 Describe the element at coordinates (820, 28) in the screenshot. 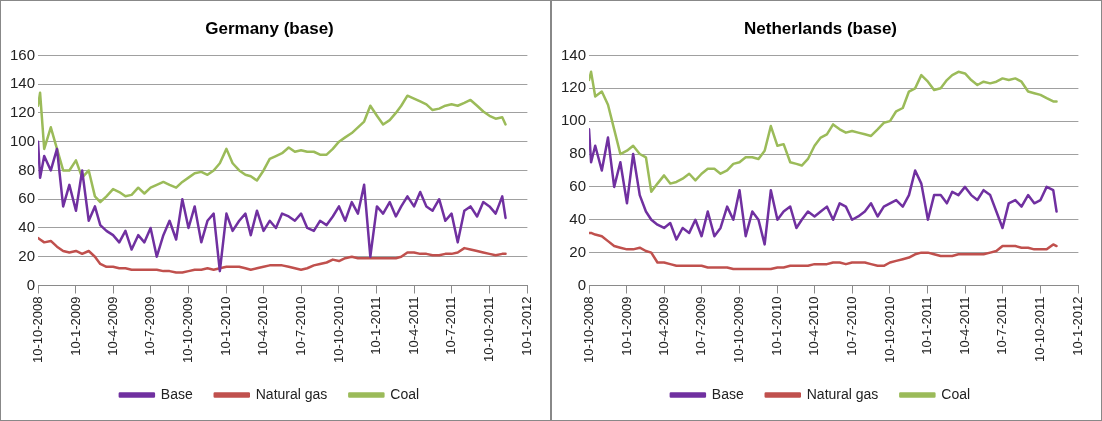

I see `chart-title: Netherlands (base)` at that location.